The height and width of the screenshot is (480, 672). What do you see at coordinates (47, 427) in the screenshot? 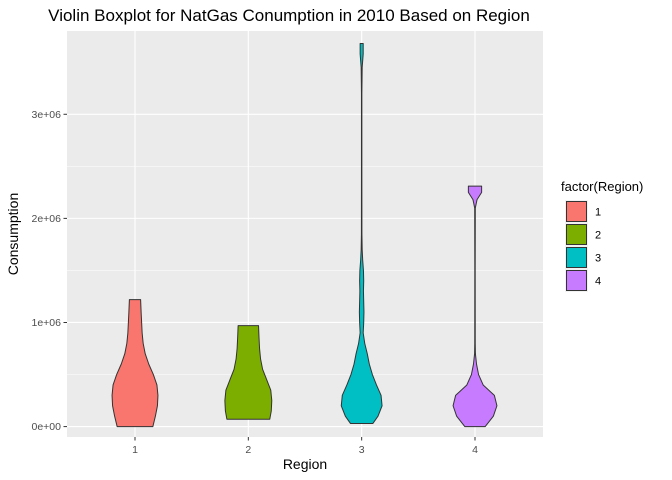
I see `y-tick-label: 0e+00` at bounding box center [47, 427].